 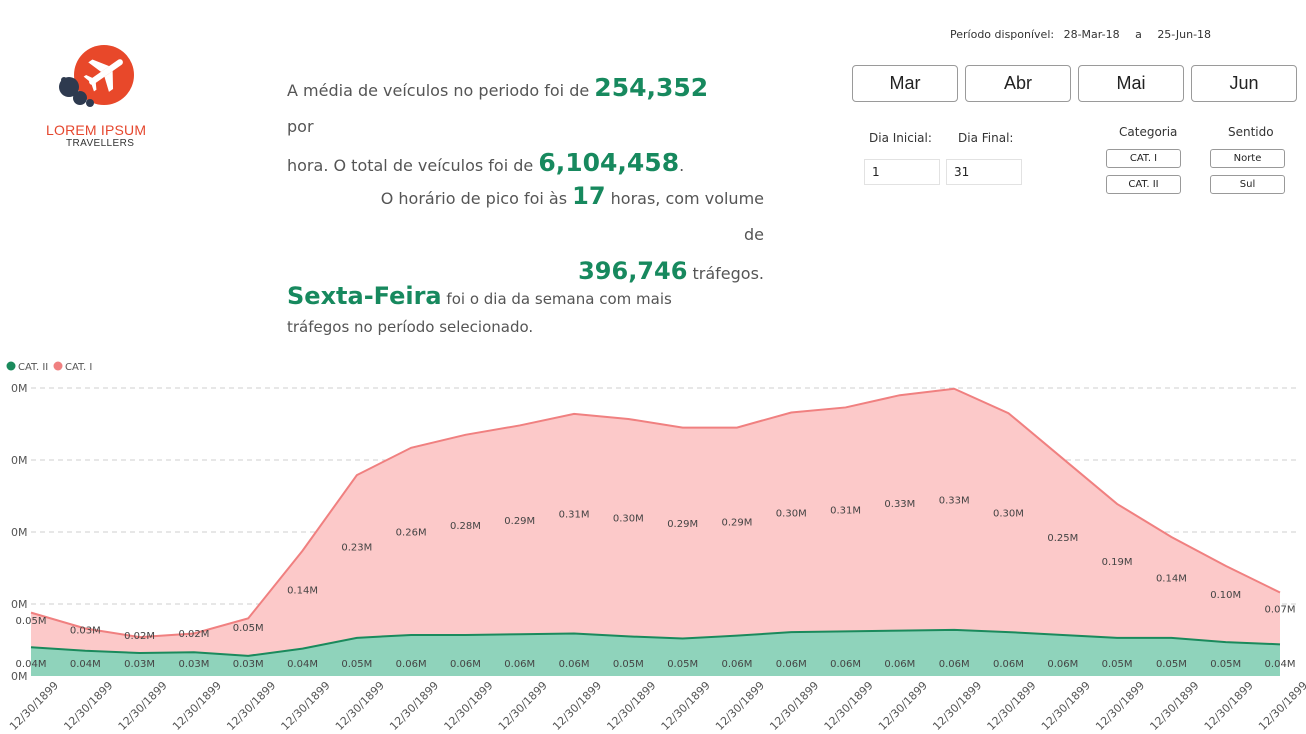 I want to click on kpi-average-value: 254,352, so click(x=651, y=87).